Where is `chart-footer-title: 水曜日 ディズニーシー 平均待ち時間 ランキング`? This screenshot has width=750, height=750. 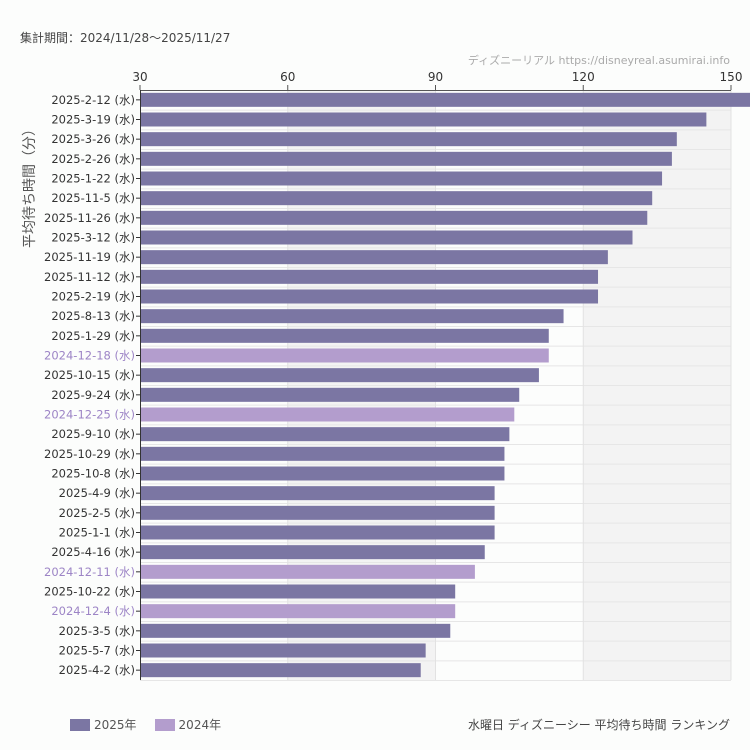 chart-footer-title: 水曜日 ディズニーシー 平均待ち時間 ランキング is located at coordinates (598, 725).